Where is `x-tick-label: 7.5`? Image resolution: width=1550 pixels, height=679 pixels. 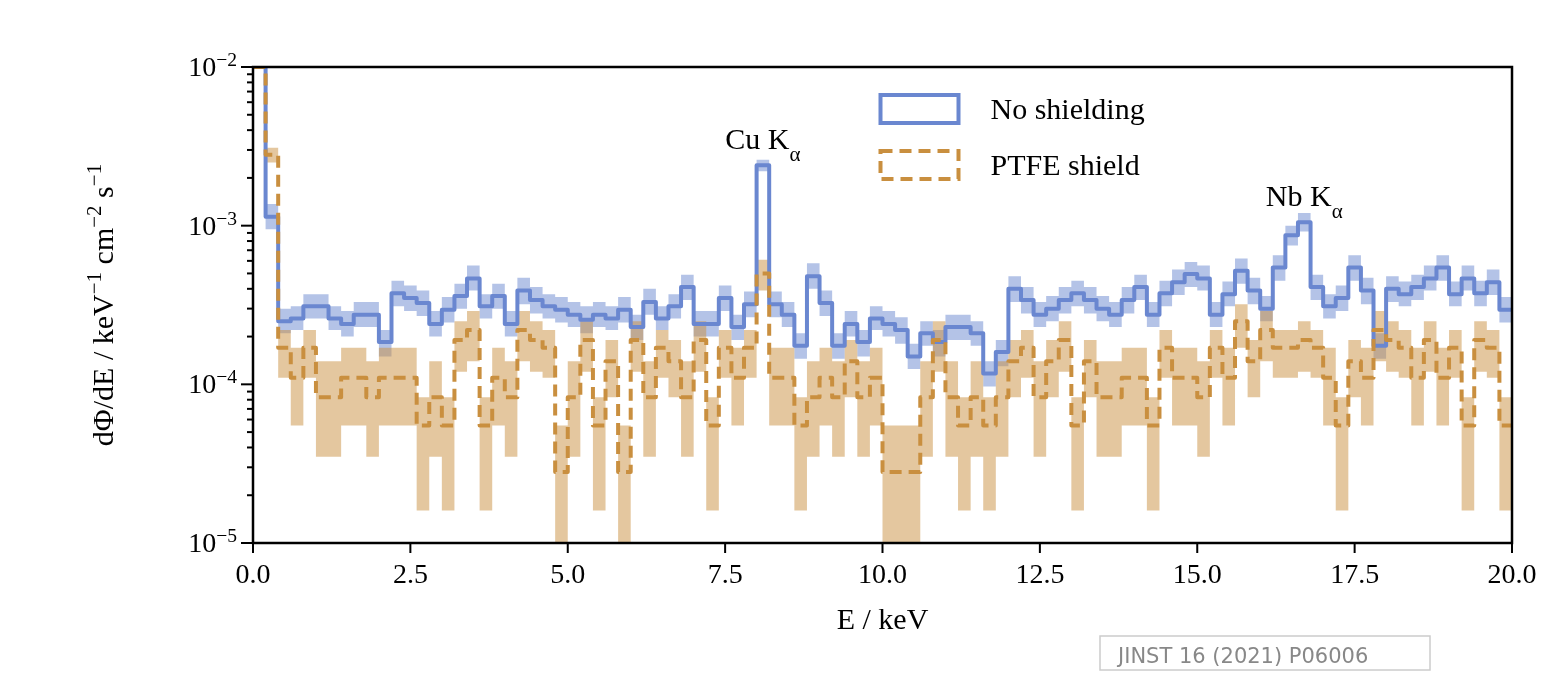
x-tick-label: 7.5 is located at coordinates (725, 573).